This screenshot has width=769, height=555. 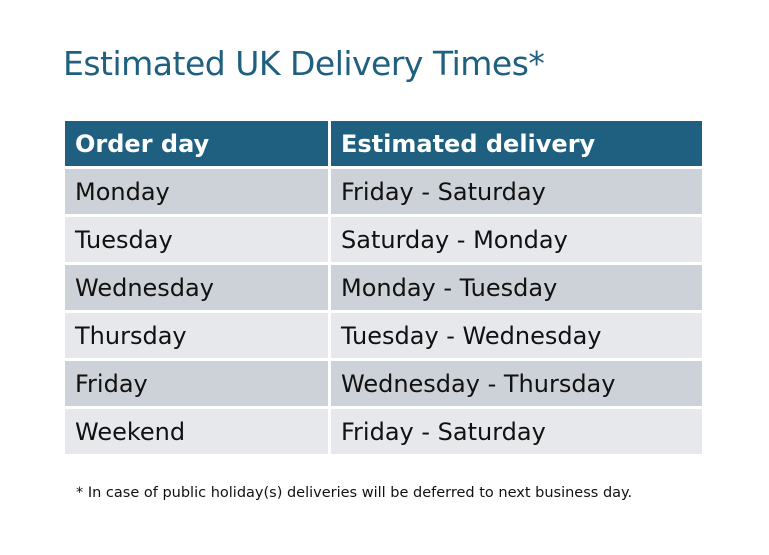 I want to click on table-row: Weekend Friday - Saturday, so click(x=383, y=431).